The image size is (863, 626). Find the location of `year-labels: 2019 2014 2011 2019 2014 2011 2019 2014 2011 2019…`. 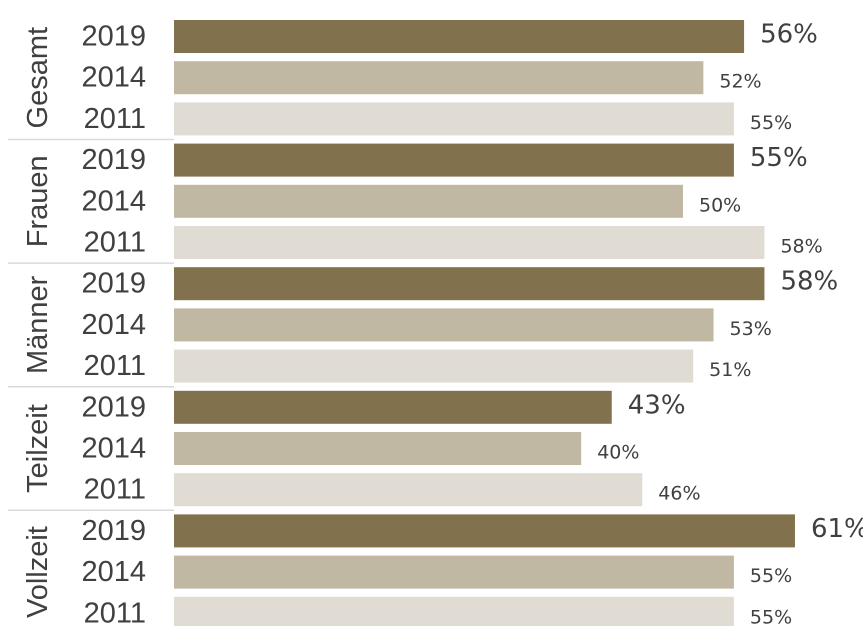

year-labels: 2019 2014 2011 2019 2014 2011 2019 2014 2011 2019… is located at coordinates (113, 323).